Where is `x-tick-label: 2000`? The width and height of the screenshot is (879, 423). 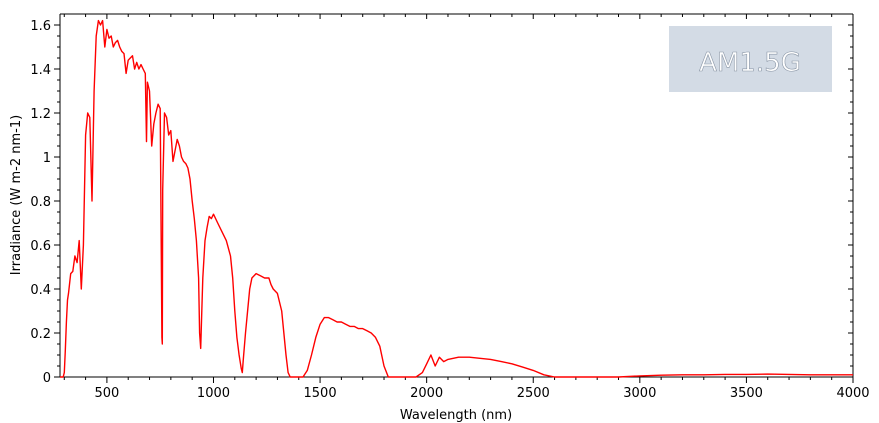
x-tick-label: 2000 is located at coordinates (426, 393).